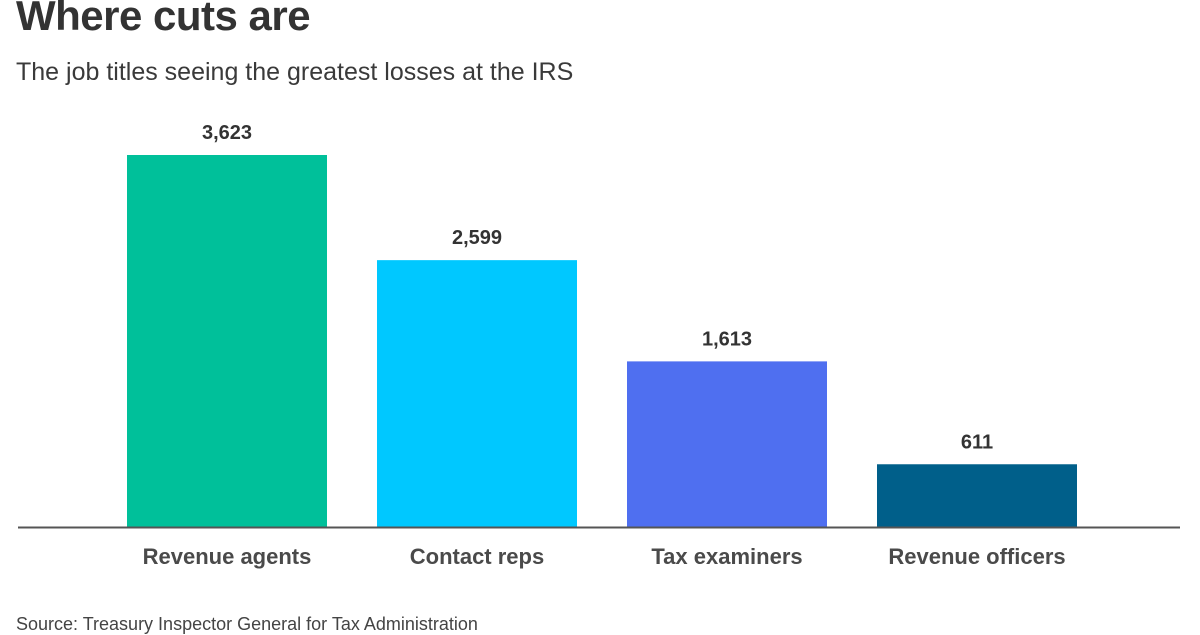 The image size is (1200, 635). Describe the element at coordinates (477, 238) in the screenshot. I see `value-label-contact-reps: 2,599` at that location.